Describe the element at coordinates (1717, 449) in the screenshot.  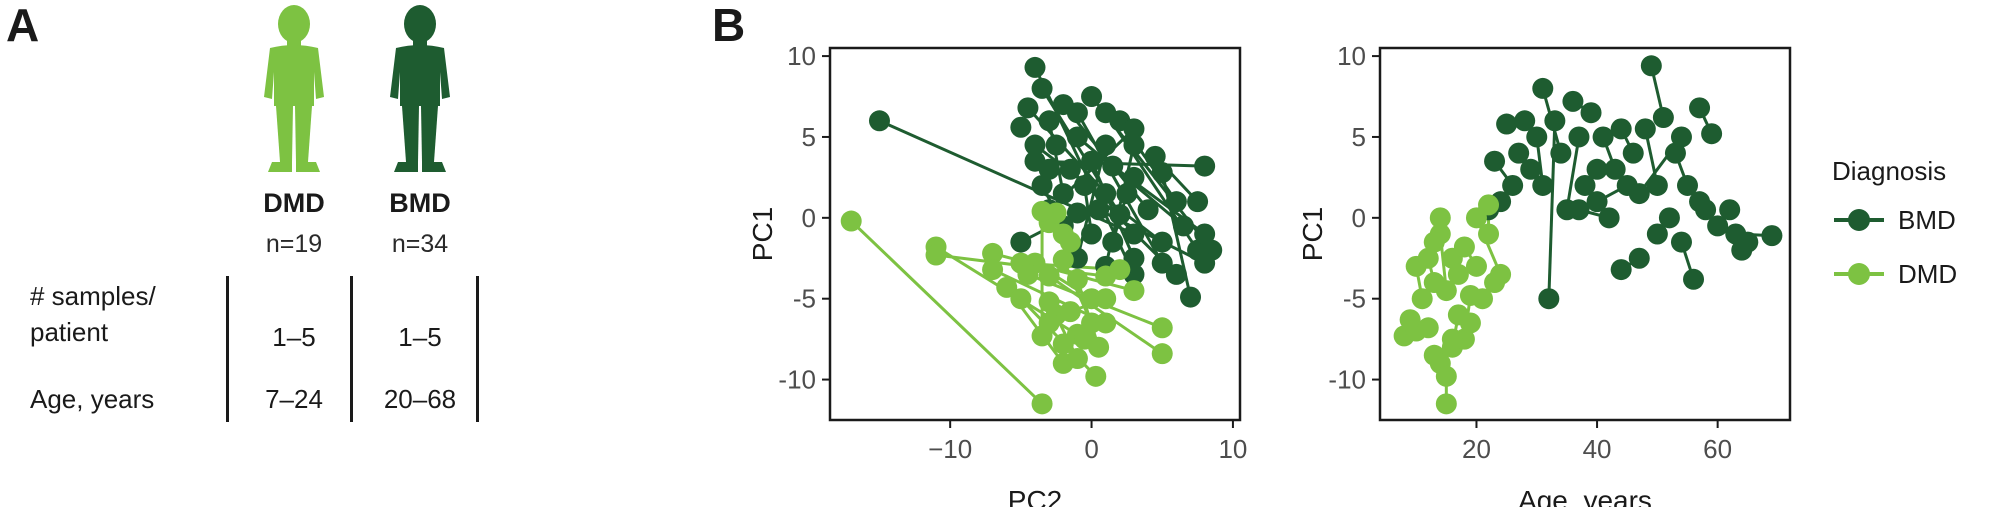
I see `x-tick-label: 60` at that location.